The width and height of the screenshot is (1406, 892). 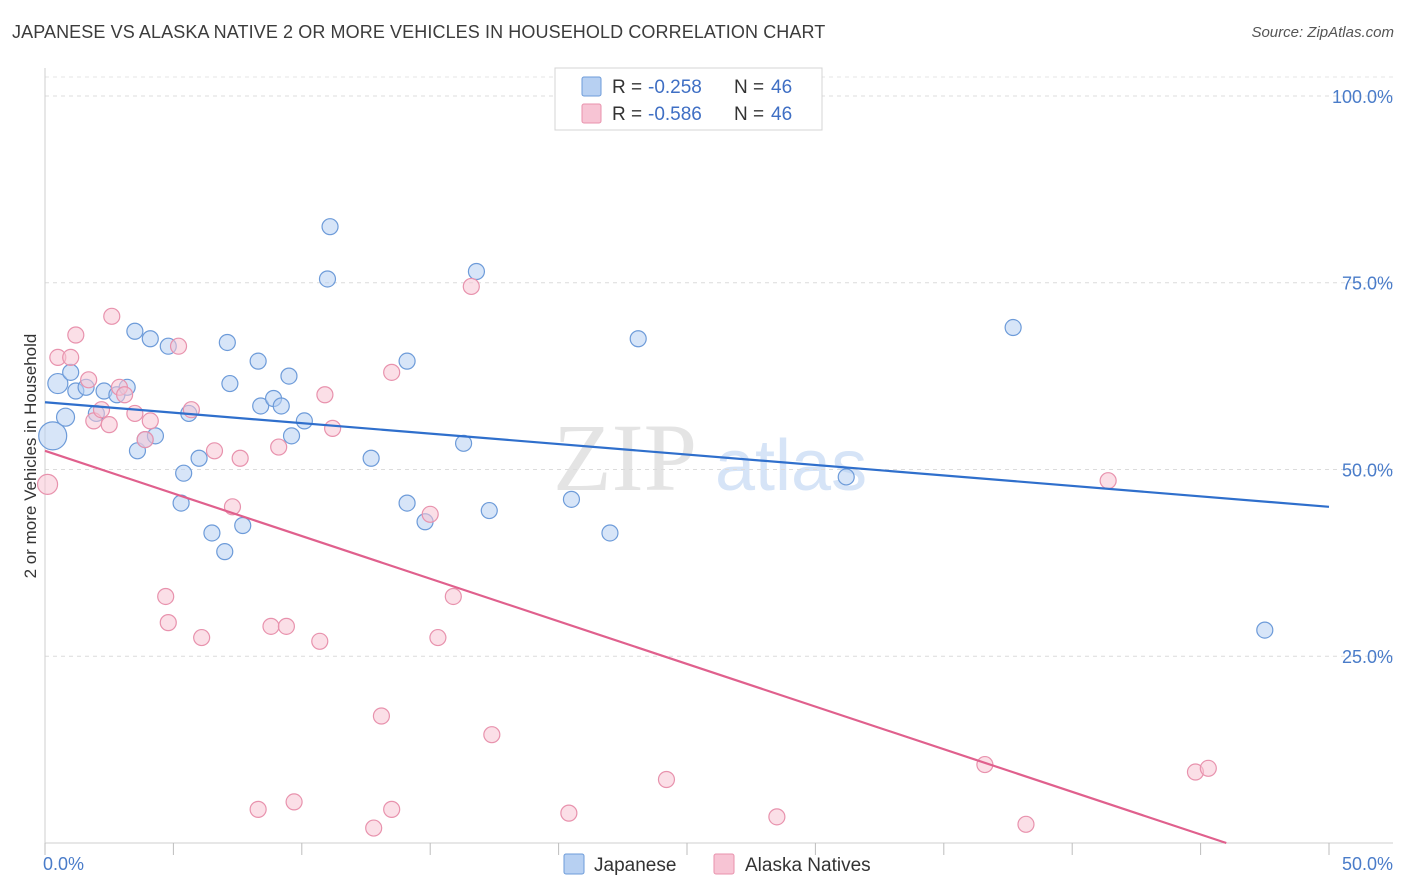 What do you see at coordinates (635, 865) in the screenshot?
I see `bottom-legend-label-japanese: Japanese` at bounding box center [635, 865].